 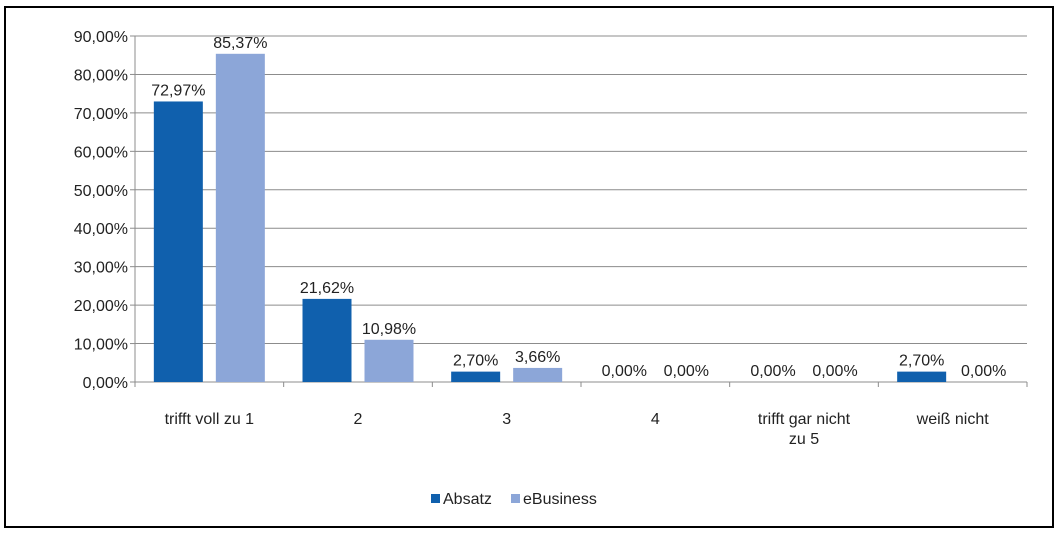 I want to click on x-tick-label: weiß nicht, so click(x=953, y=419).